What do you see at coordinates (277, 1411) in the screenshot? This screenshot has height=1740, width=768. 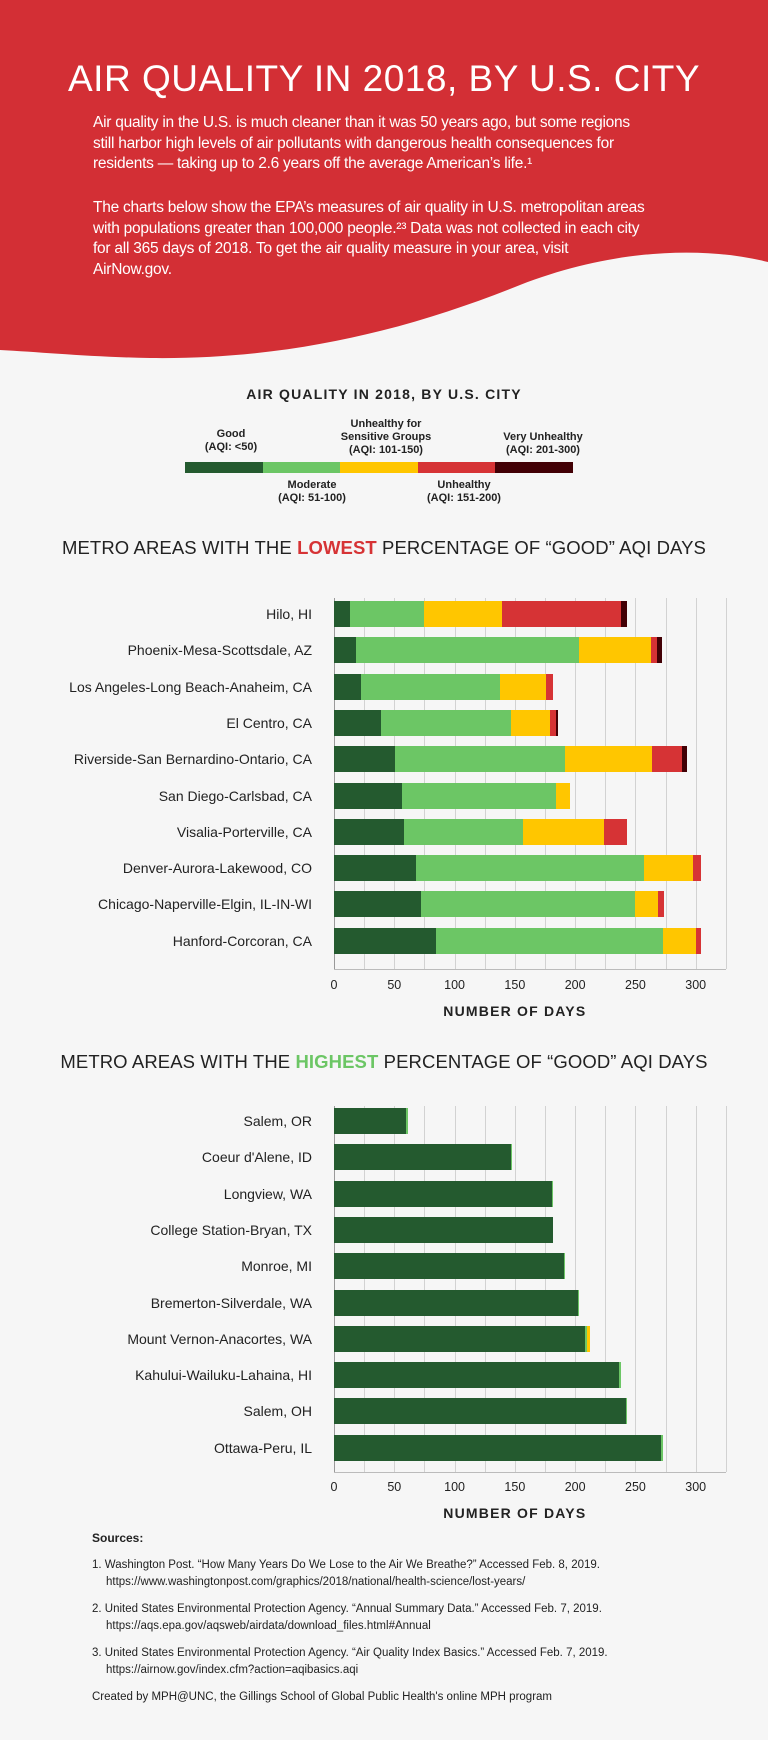 I see `category-label: Salem, OH` at bounding box center [277, 1411].